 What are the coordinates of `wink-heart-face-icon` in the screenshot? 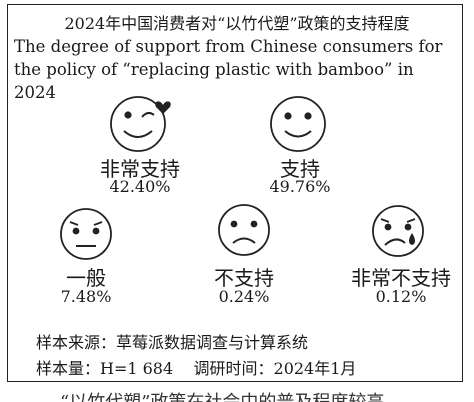 It's located at (140, 124).